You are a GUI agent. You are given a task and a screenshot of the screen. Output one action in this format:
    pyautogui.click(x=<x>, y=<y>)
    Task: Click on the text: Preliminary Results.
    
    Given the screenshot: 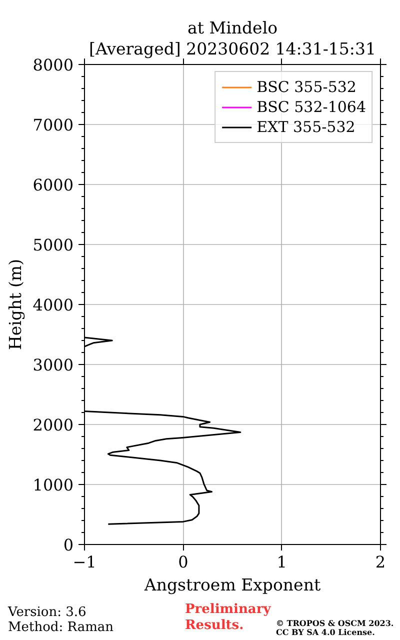 What is the action you would take?
    pyautogui.click(x=228, y=618)
    